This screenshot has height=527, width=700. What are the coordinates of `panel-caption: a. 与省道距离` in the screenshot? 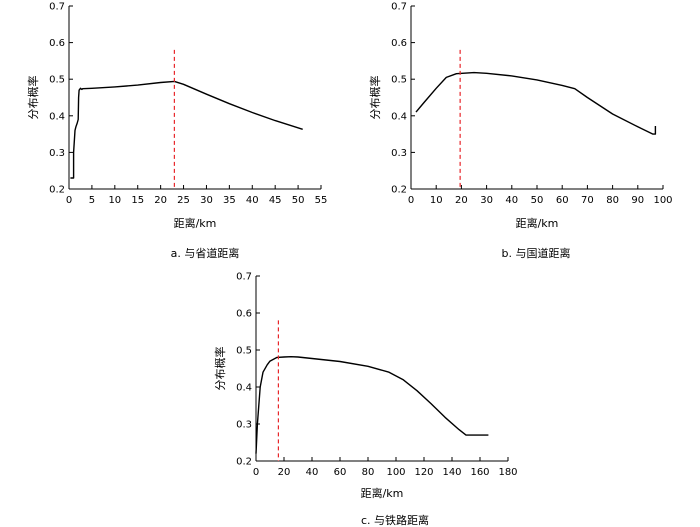 It's located at (205, 253).